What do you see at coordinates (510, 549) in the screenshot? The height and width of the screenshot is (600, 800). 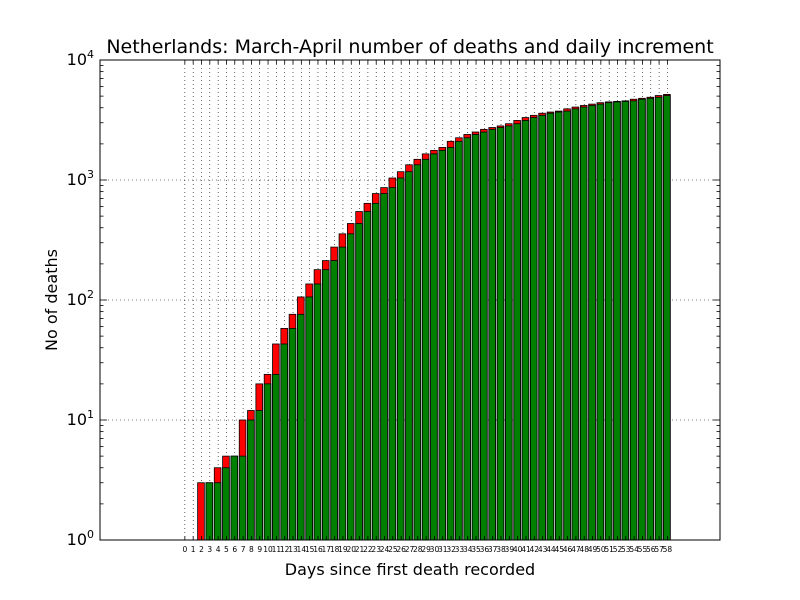 I see `x-tick-label: 39` at bounding box center [510, 549].